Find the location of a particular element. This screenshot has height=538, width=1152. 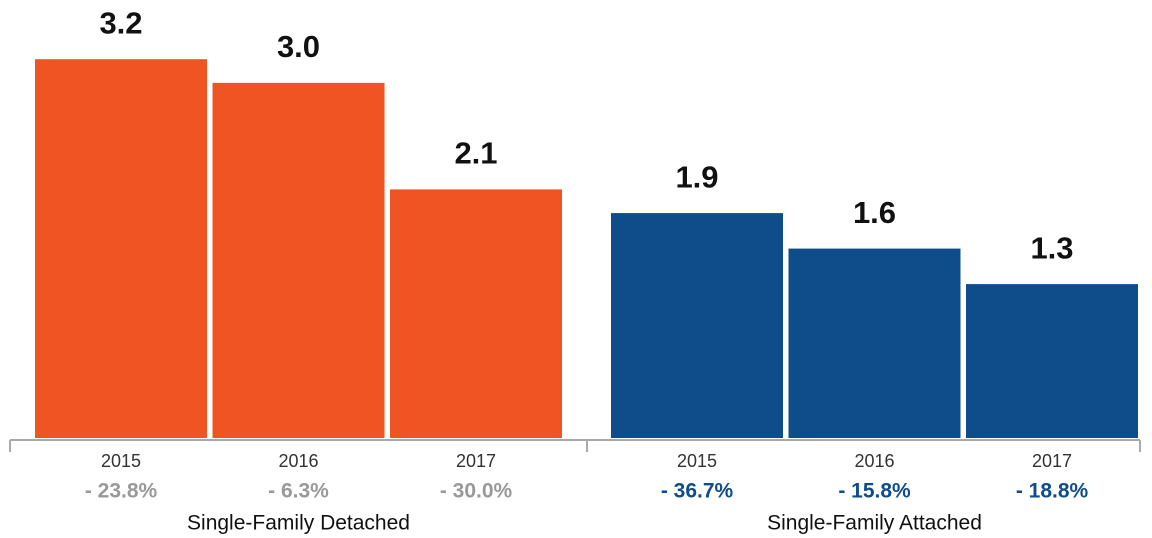

group-label: Single-Family Detached is located at coordinates (298, 523).